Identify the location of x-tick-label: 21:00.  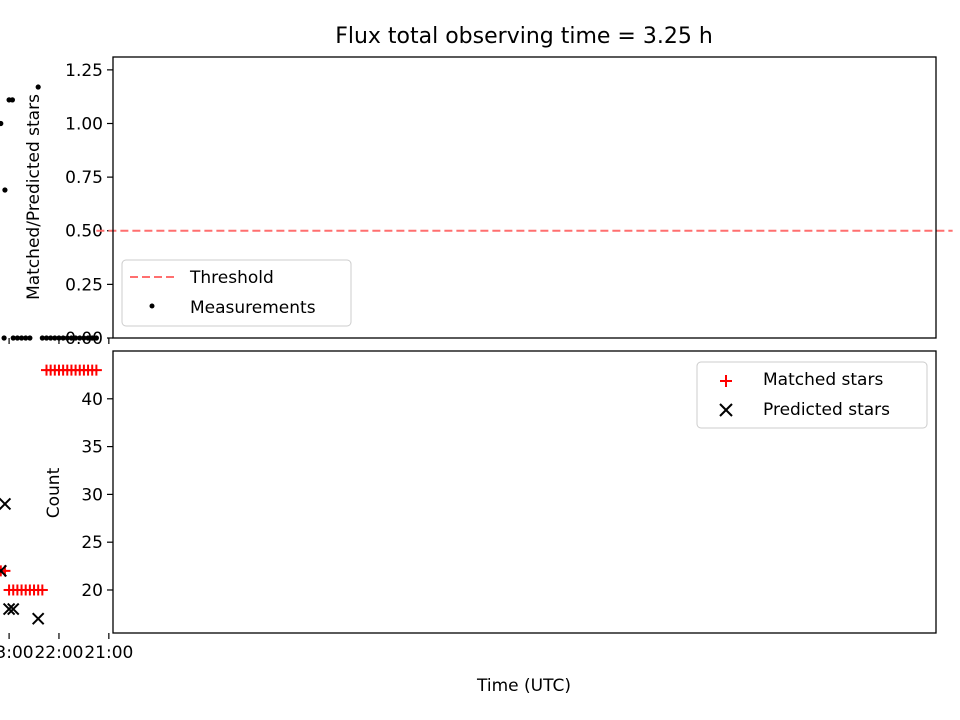
(108, 653).